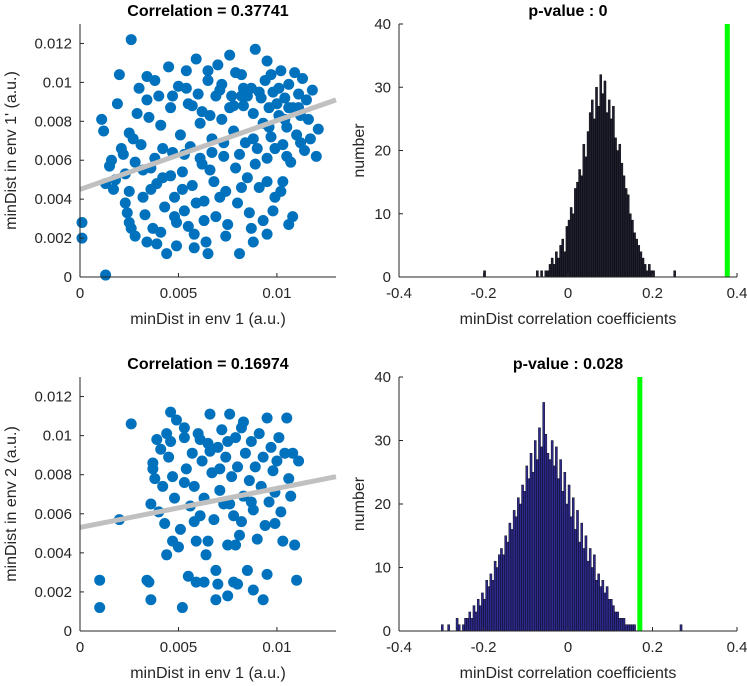  Describe the element at coordinates (11, 504) in the screenshot. I see `scatter-bottom-ylabel: minDist in env 2 (a.u.)` at that location.